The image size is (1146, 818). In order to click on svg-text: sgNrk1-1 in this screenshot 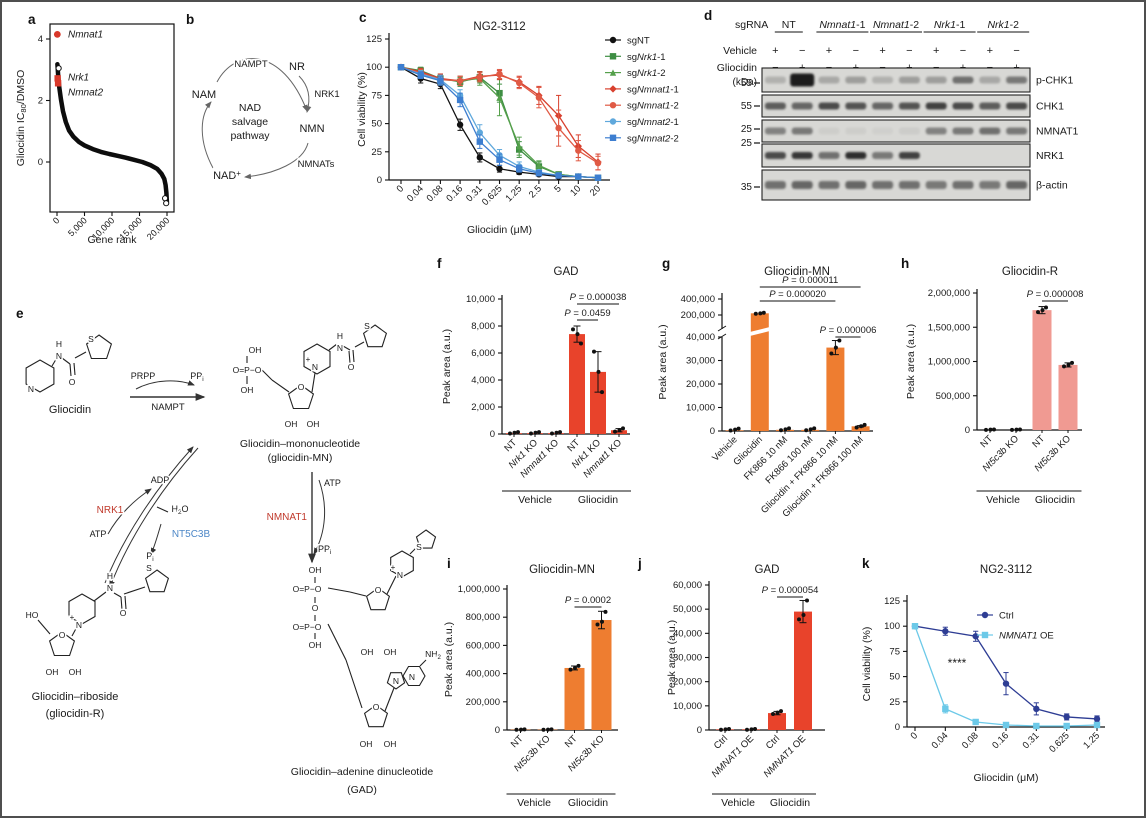, I will do `click(646, 57)`.